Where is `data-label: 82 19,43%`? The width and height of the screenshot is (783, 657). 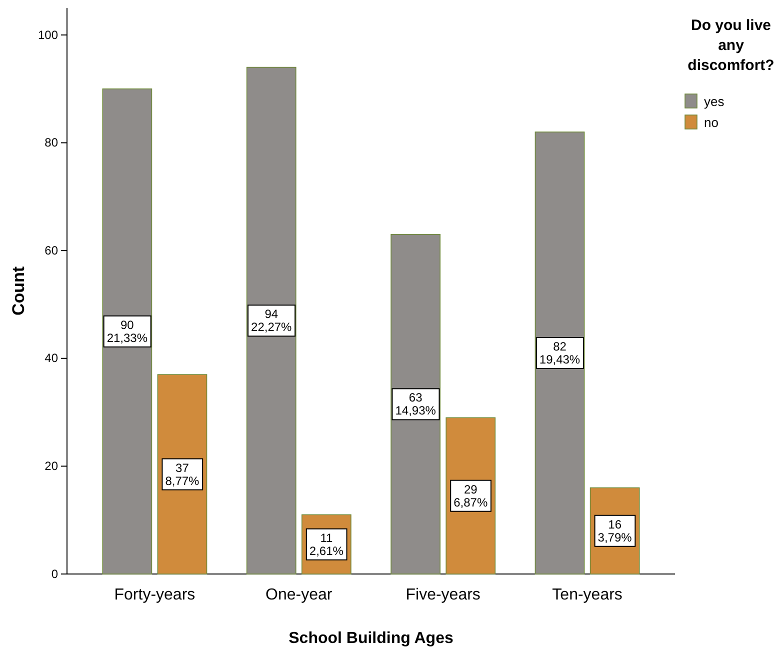
data-label: 82 19,43% is located at coordinates (559, 352).